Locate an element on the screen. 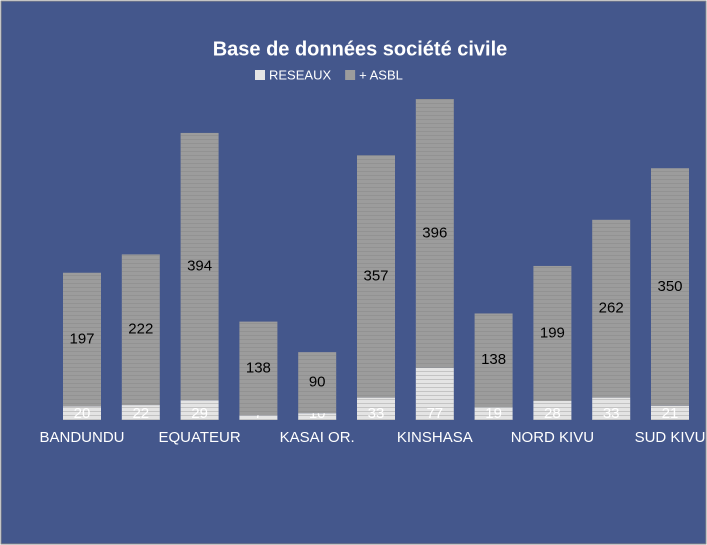  x-tick-label: EQUATEUR is located at coordinates (199, 437).